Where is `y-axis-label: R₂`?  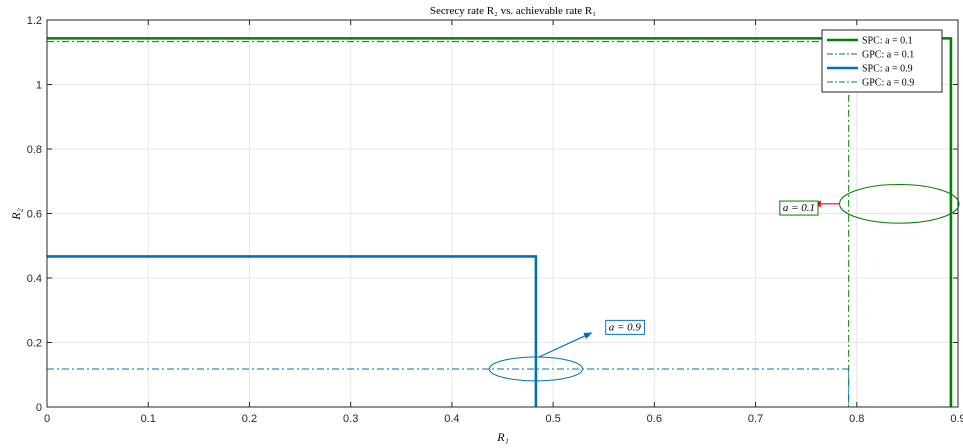
y-axis-label: R₂ is located at coordinates (16, 214).